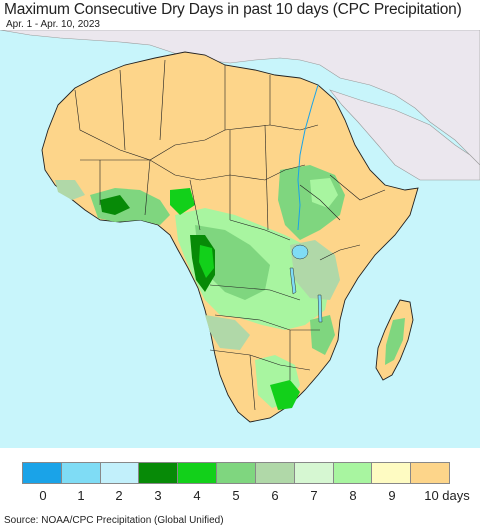  What do you see at coordinates (293, 281) in the screenshot?
I see `lake-tanganyika` at bounding box center [293, 281].